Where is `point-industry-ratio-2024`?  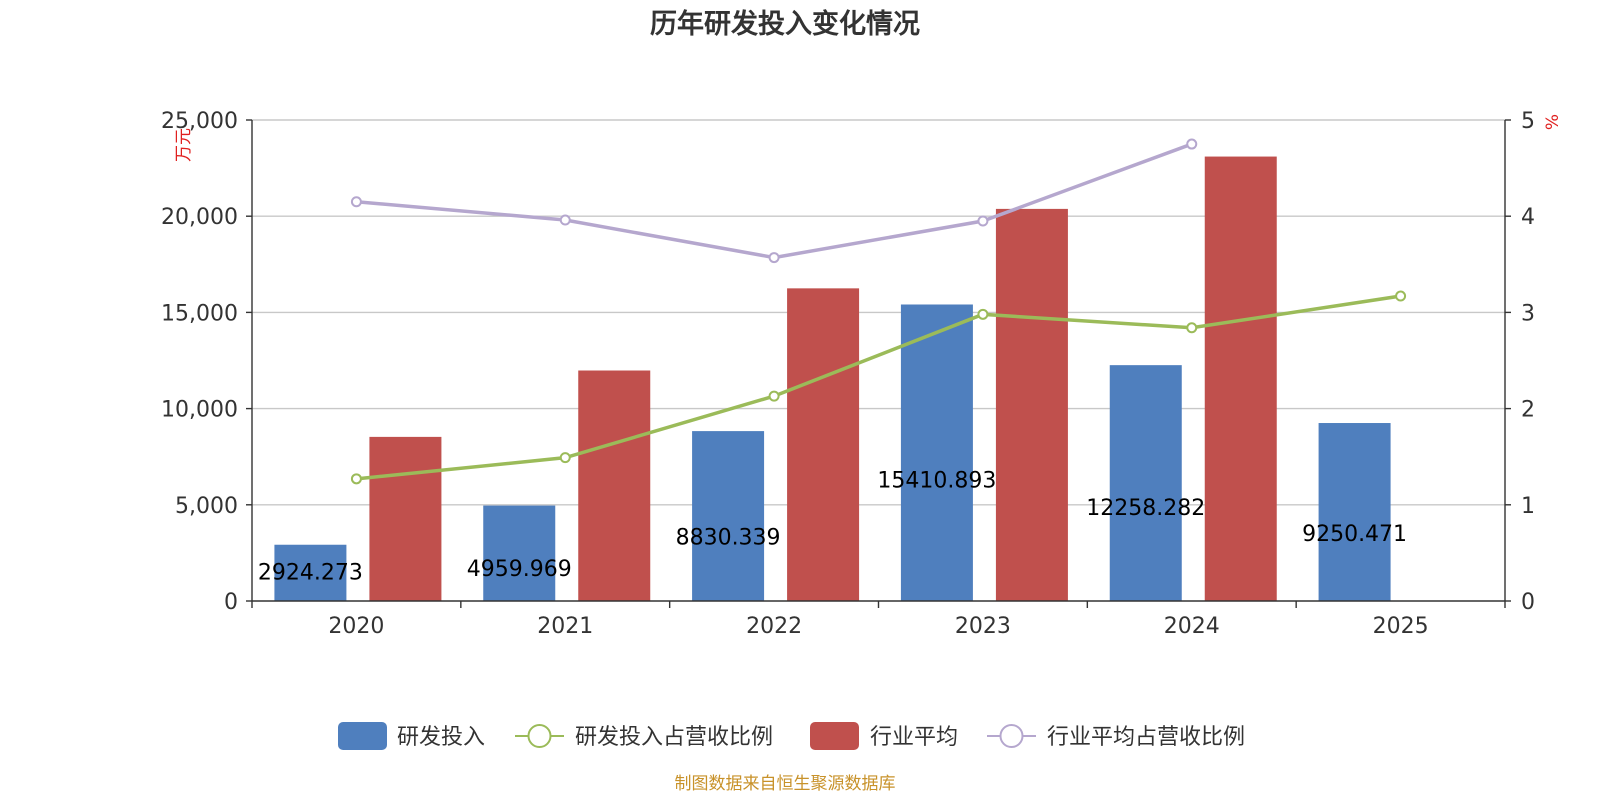 point-industry-ratio-2024 is located at coordinates (1192, 144).